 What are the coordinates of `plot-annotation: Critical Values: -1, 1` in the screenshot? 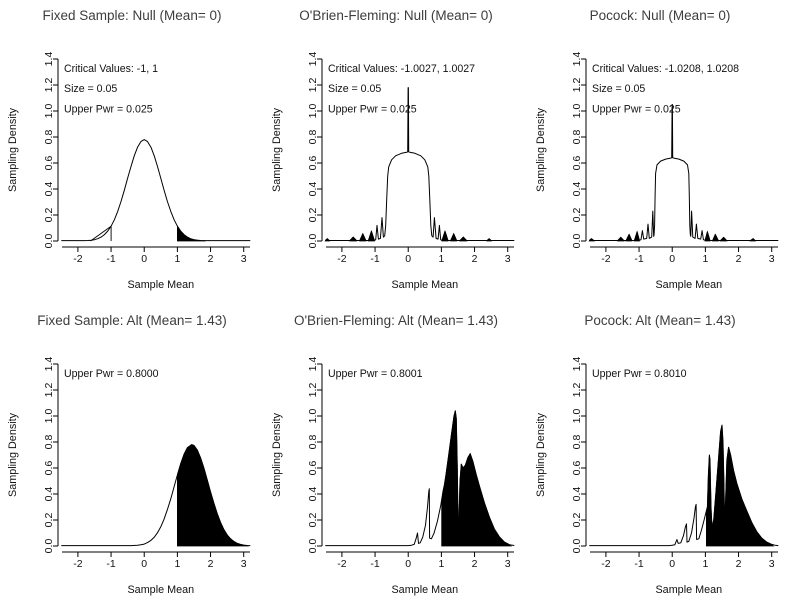 It's located at (111, 69).